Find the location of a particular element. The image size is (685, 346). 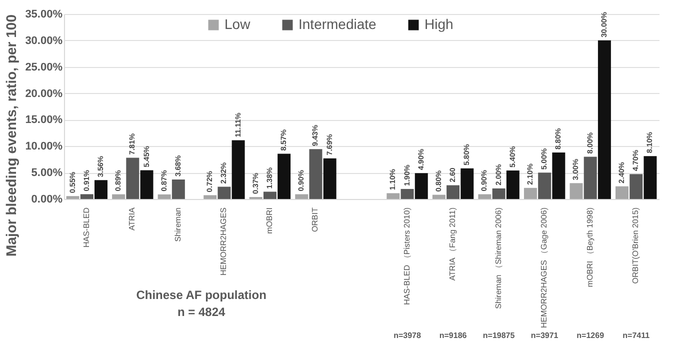

x-tick-label: Shireman （Shireman 2006) is located at coordinates (498, 258).